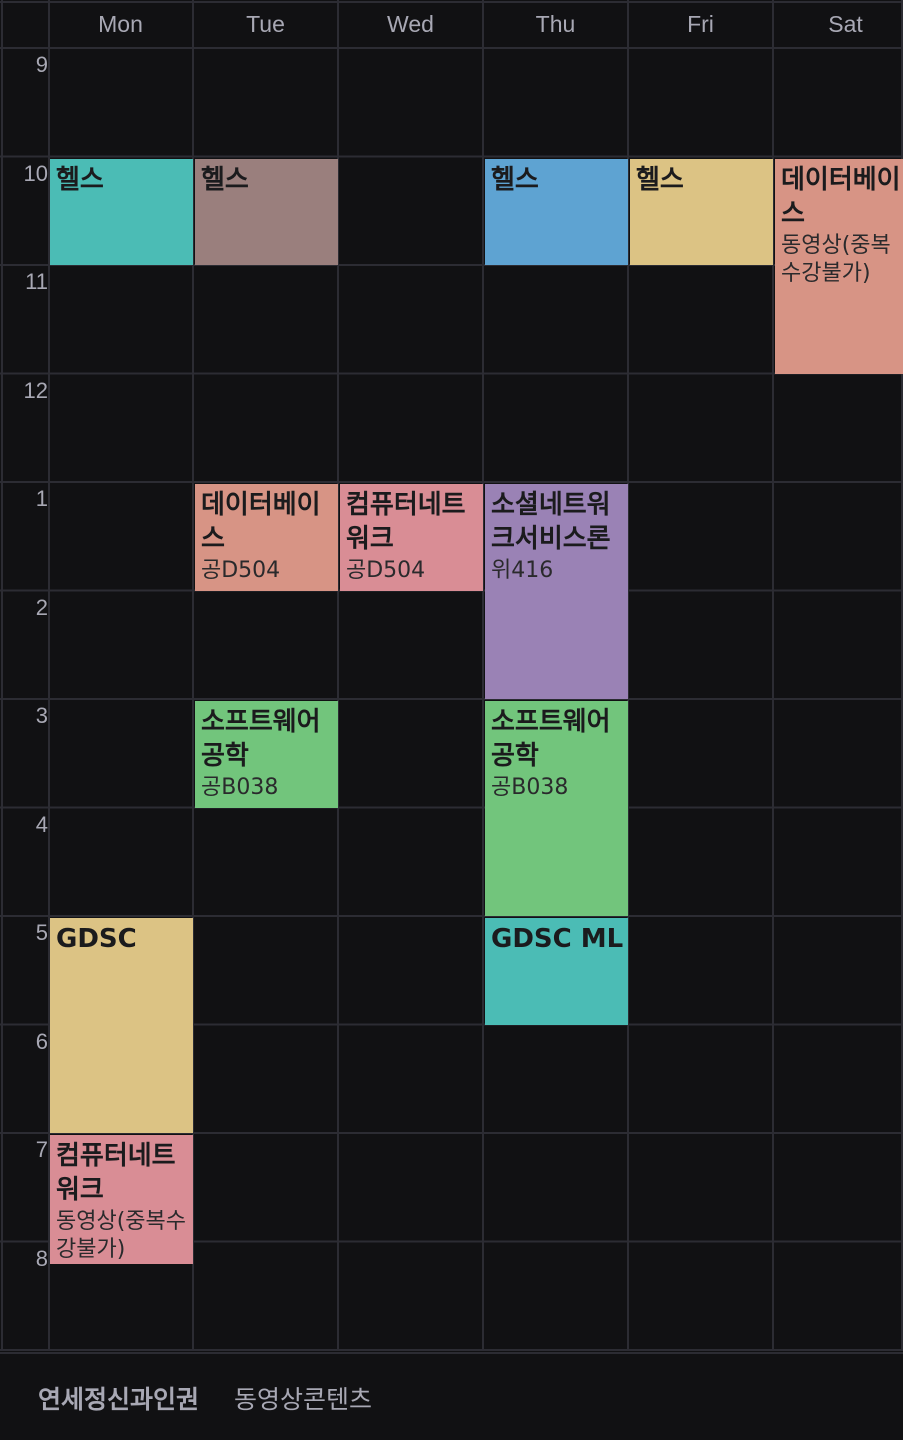 Image resolution: width=903 pixels, height=1440 pixels. Describe the element at coordinates (41, 498) in the screenshot. I see `hour-label: 1` at that location.